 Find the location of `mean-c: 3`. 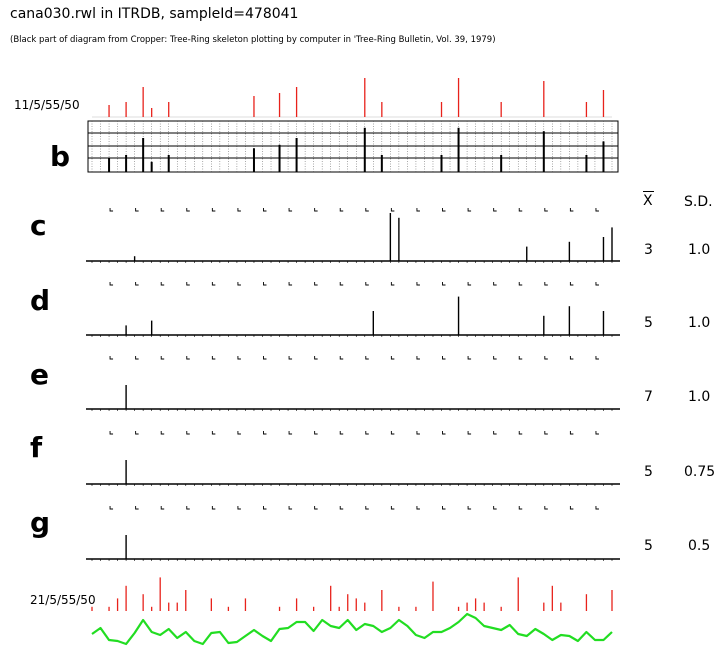

mean-c: 3 is located at coordinates (648, 250).